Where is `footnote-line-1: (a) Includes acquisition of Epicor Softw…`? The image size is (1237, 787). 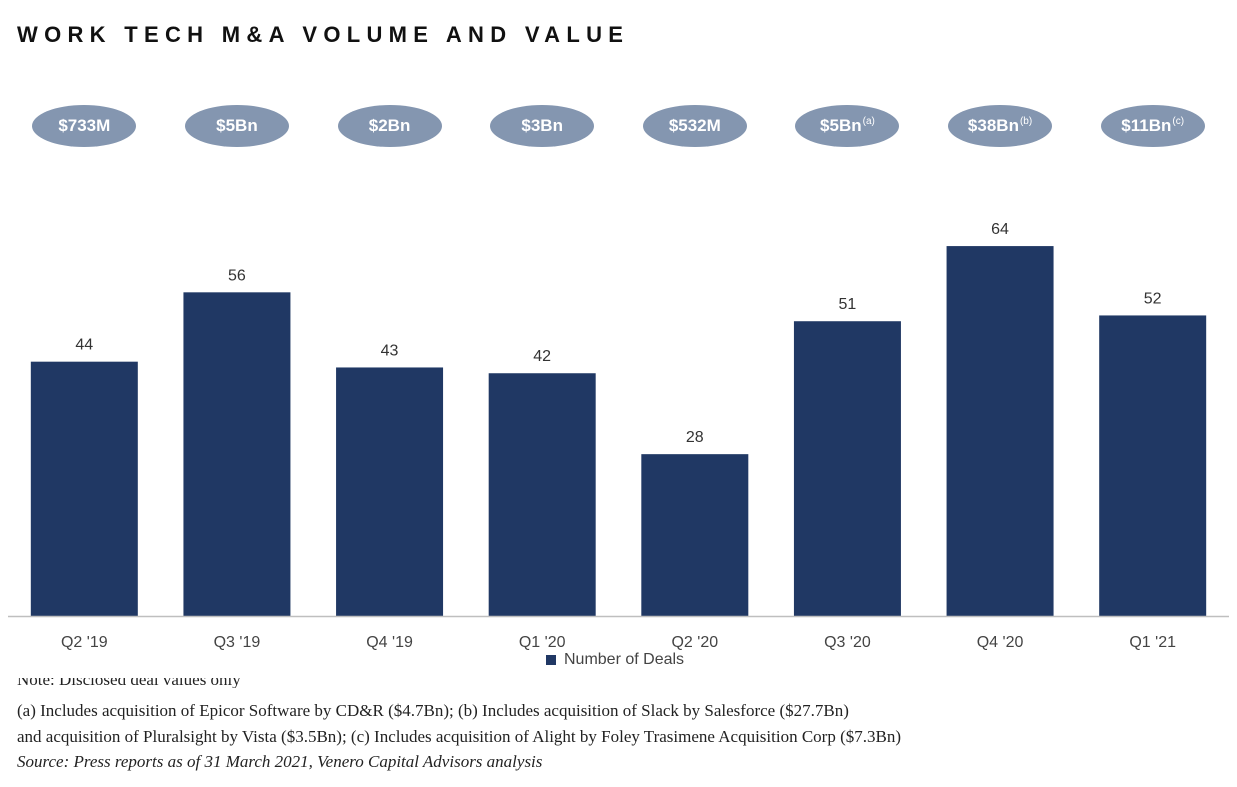 footnote-line-1: (a) Includes acquisition of Epicor Softw… is located at coordinates (433, 710).